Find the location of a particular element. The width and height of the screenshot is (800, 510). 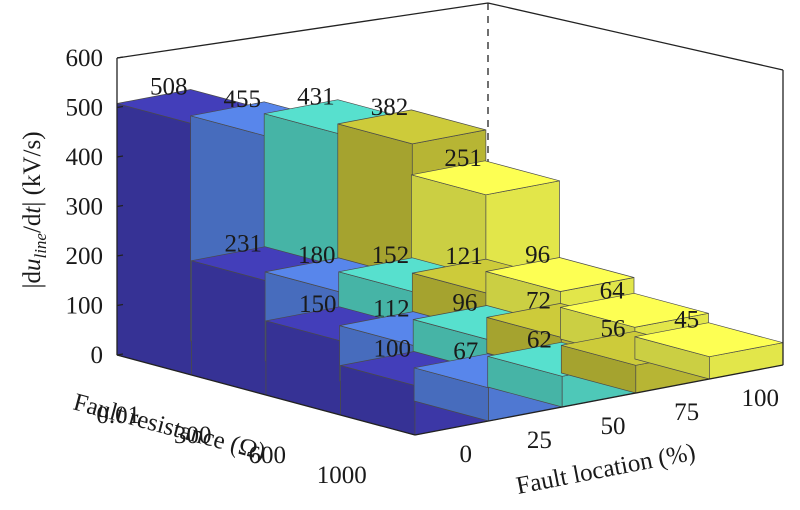

z-axis-label: |duline/dt| (kV/s) is located at coordinates (34, 209).